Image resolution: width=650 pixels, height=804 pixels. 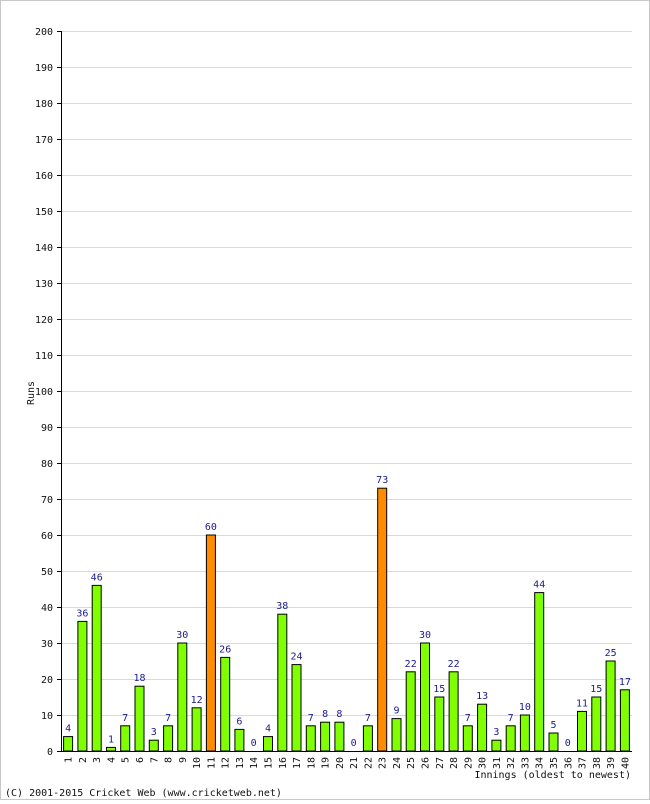 What do you see at coordinates (44, 68) in the screenshot?
I see `y-tick-label: 190` at bounding box center [44, 68].